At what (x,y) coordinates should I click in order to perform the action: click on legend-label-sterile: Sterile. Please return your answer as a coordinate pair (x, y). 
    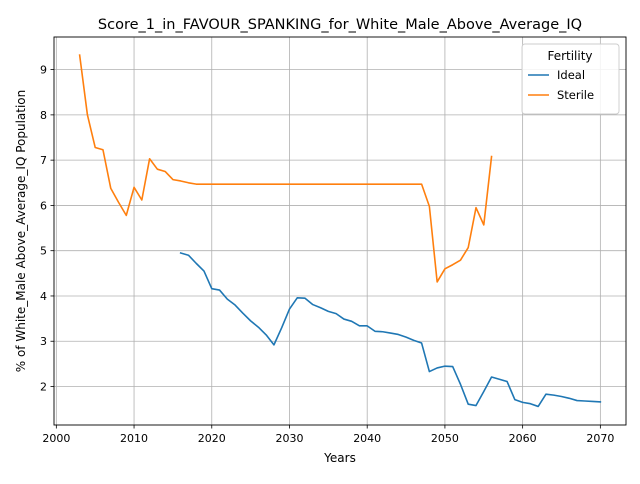
    Looking at the image, I should click on (575, 95).